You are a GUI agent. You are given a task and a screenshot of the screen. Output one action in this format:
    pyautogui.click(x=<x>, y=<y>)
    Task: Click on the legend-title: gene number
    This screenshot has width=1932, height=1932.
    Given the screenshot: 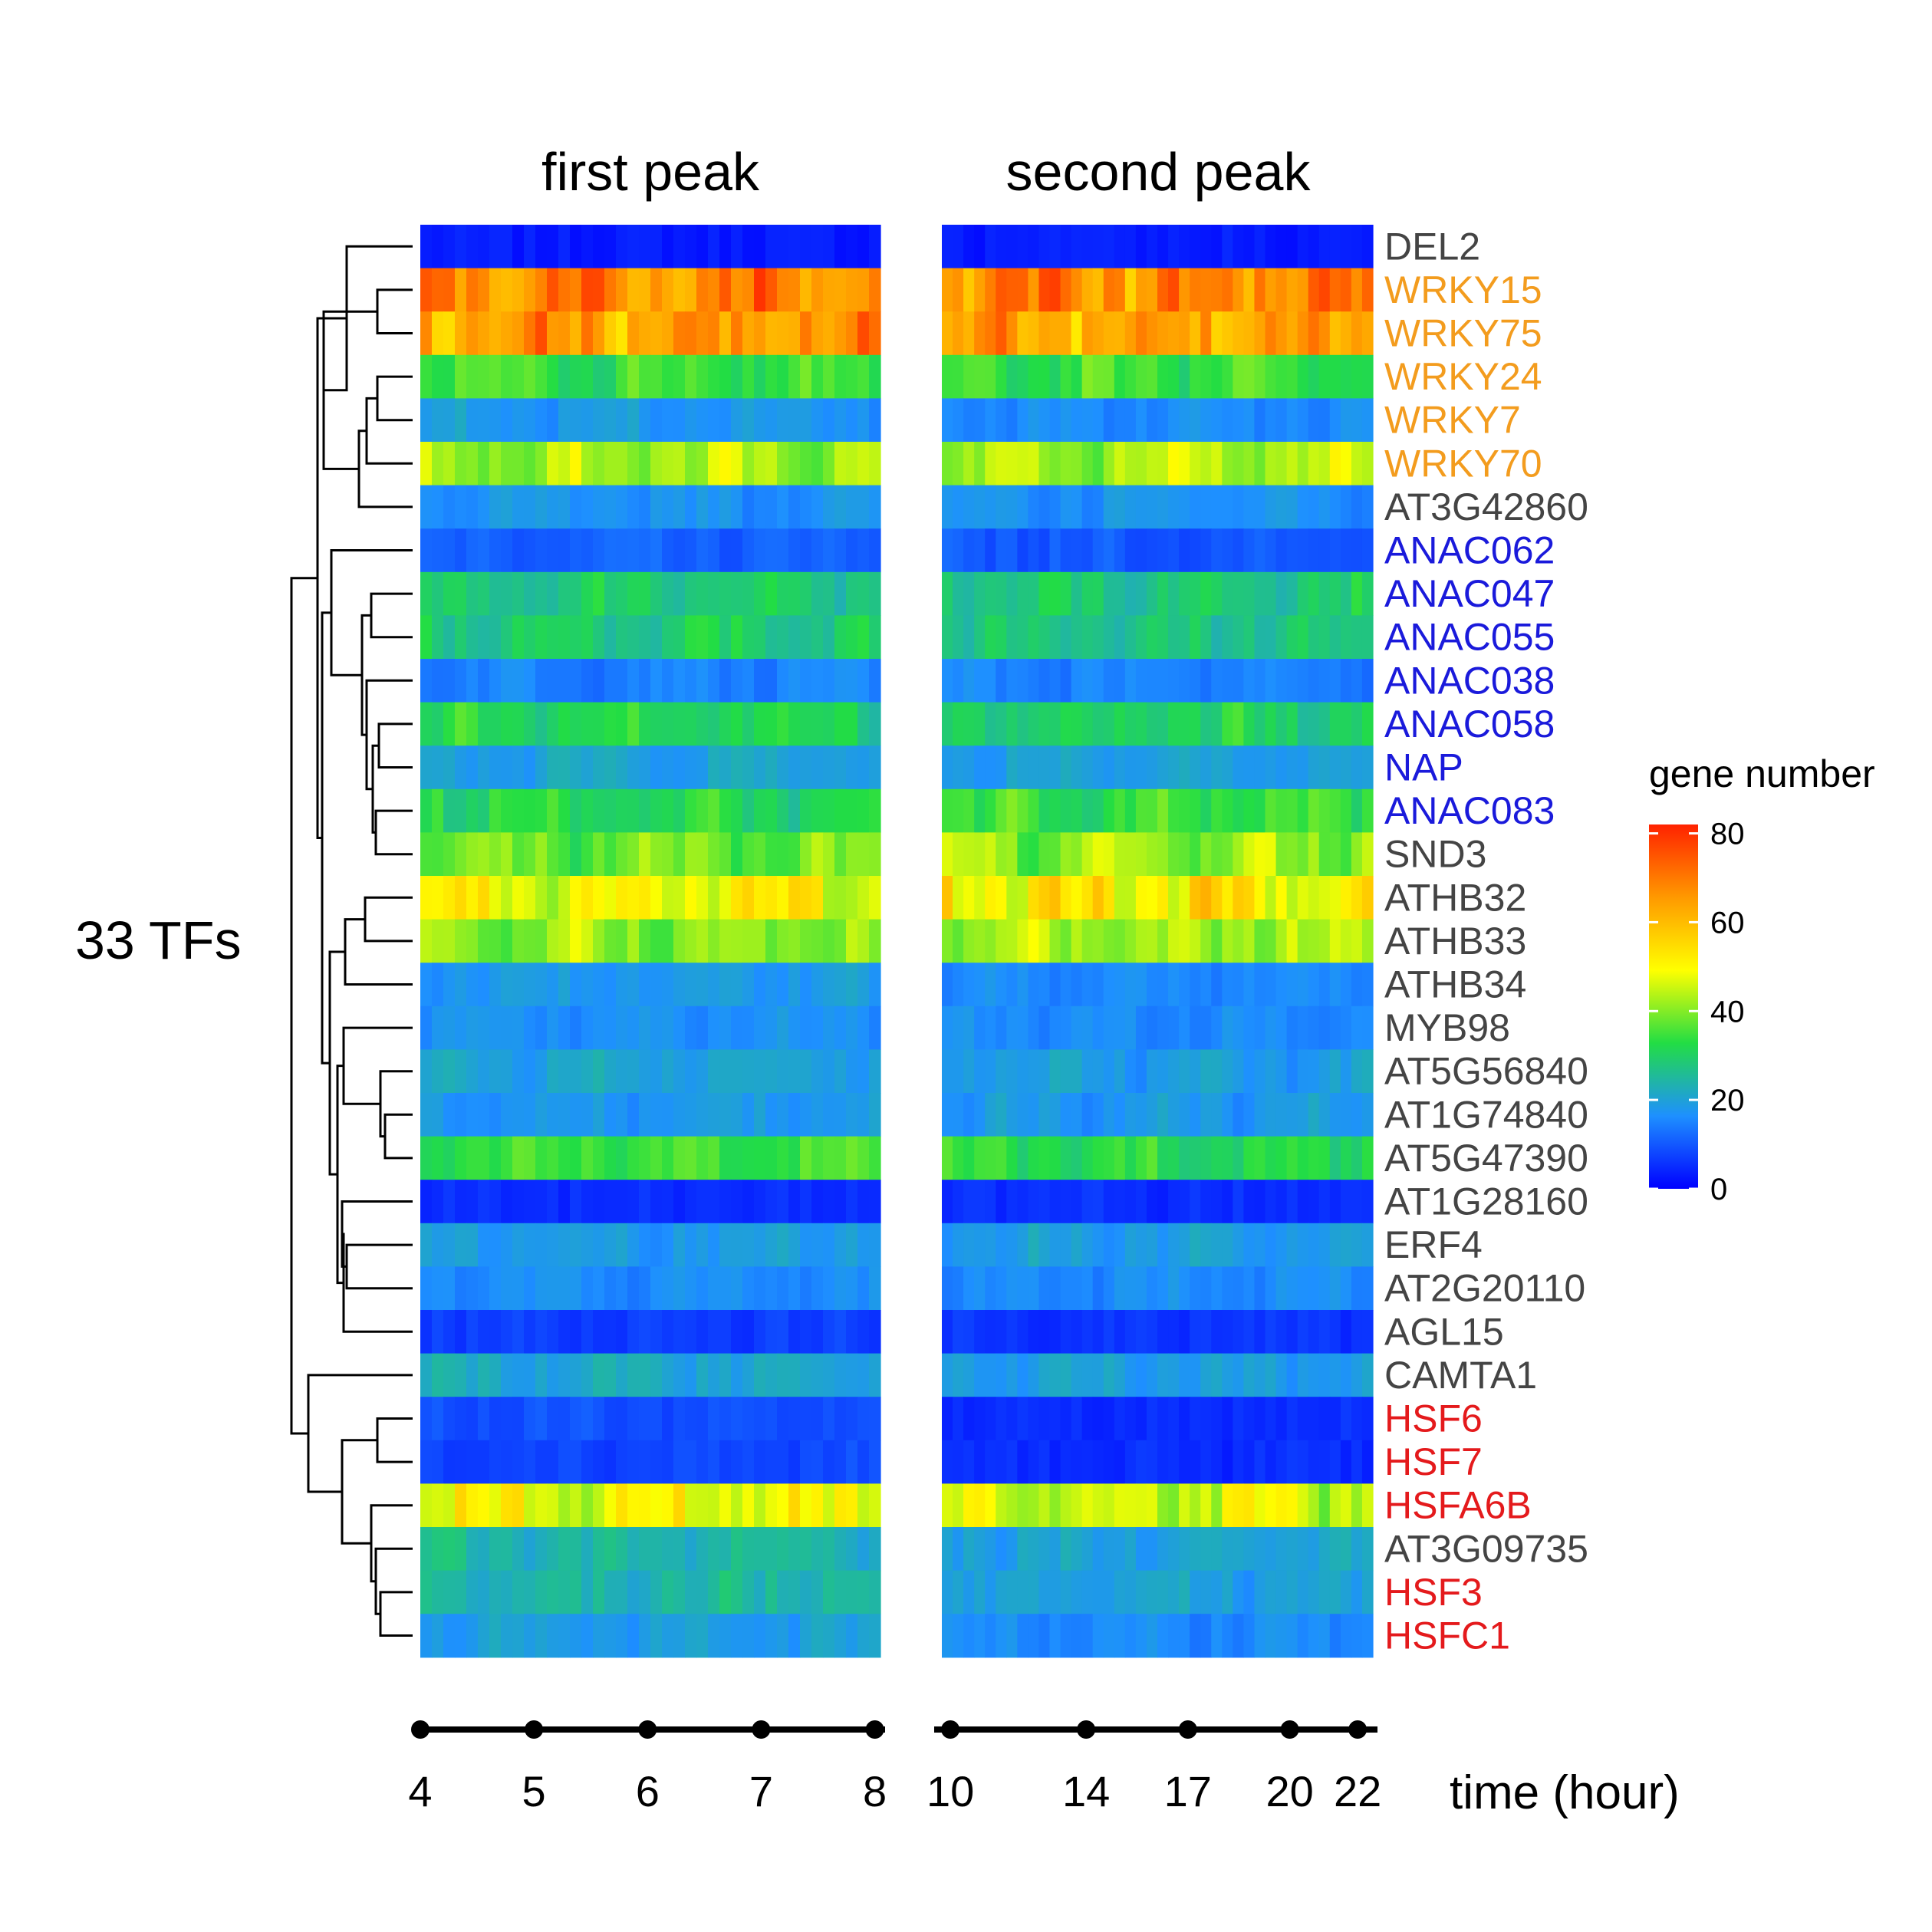 What is the action you would take?
    pyautogui.click(x=1762, y=773)
    